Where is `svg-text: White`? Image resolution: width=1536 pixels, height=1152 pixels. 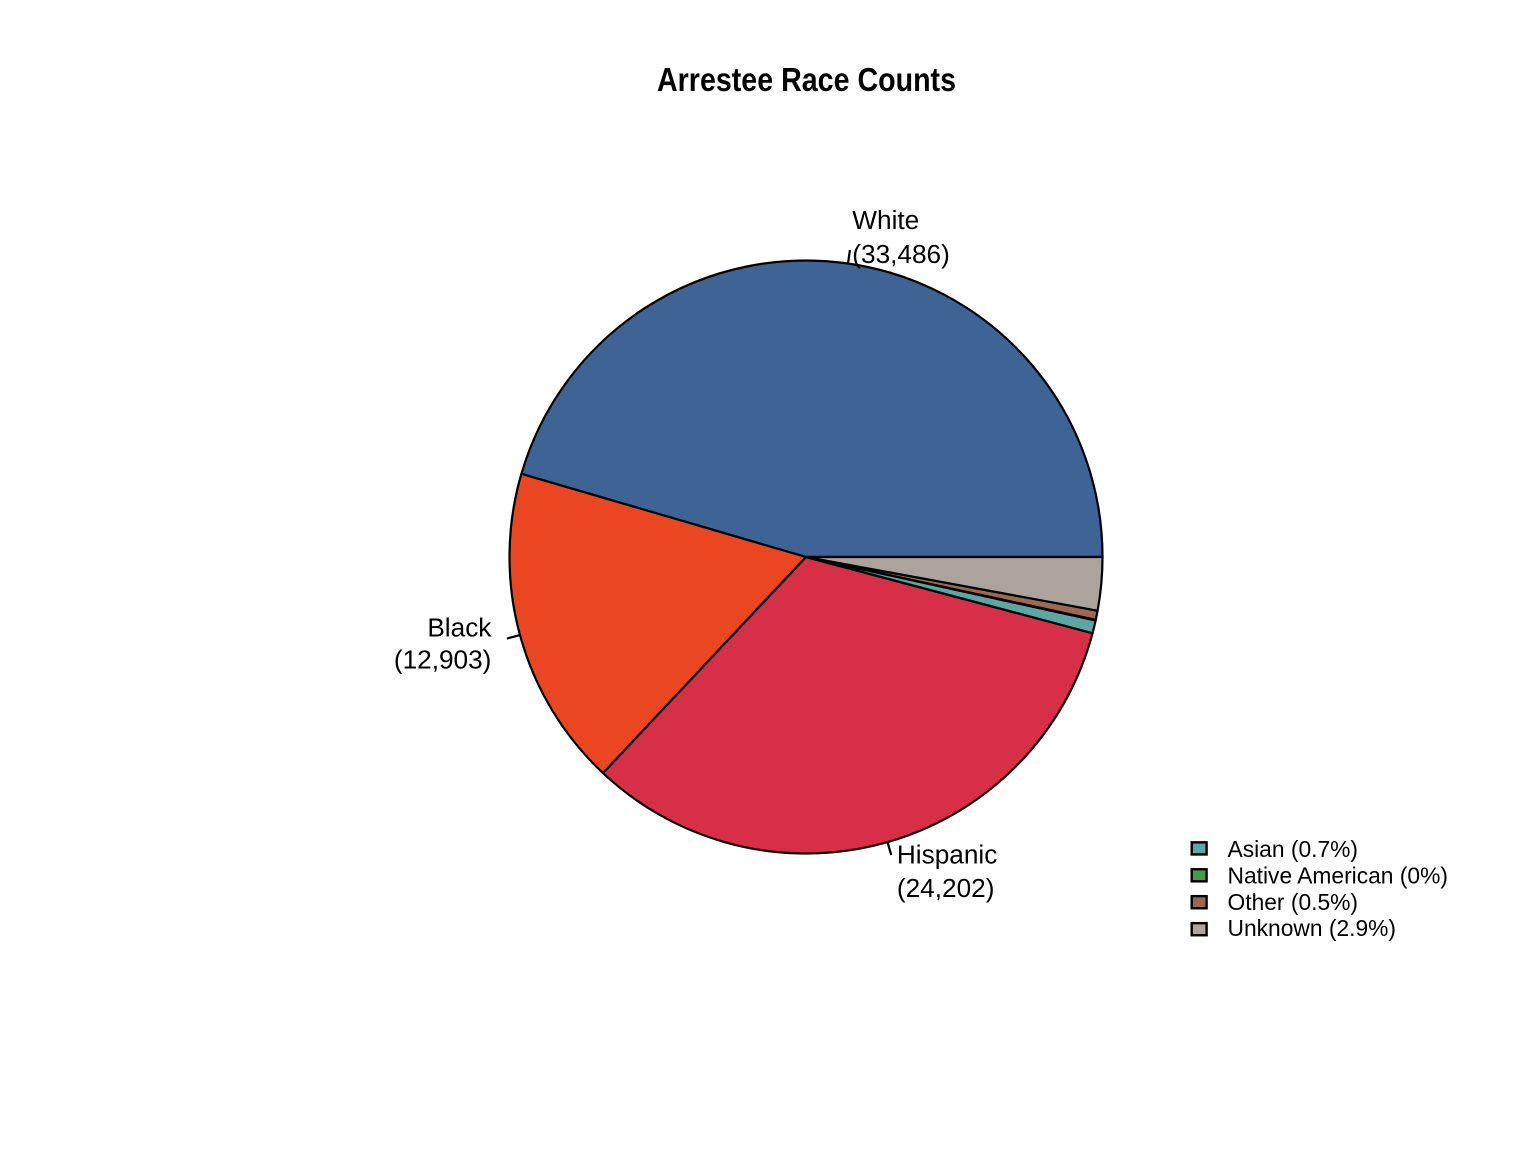
svg-text: White is located at coordinates (885, 220).